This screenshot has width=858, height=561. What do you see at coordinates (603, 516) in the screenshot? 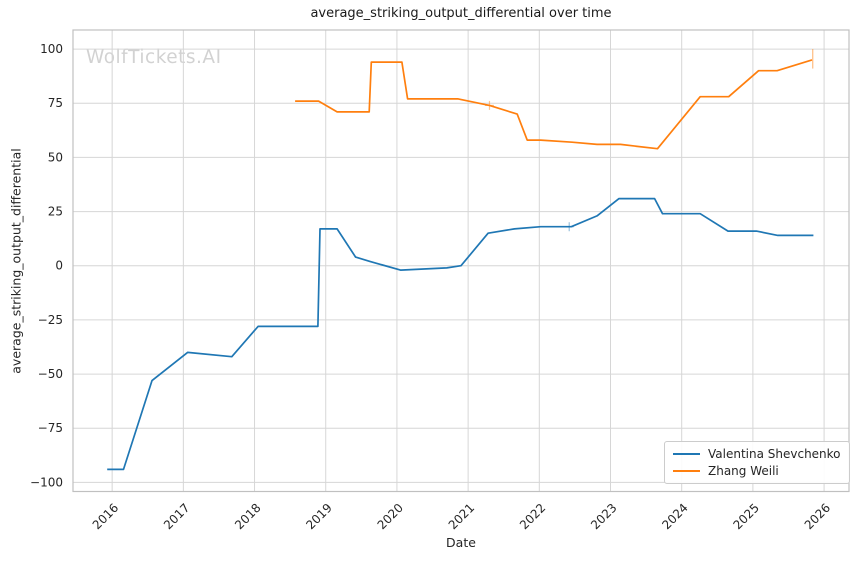
I see `x-tick-label: 2023` at bounding box center [603, 516].